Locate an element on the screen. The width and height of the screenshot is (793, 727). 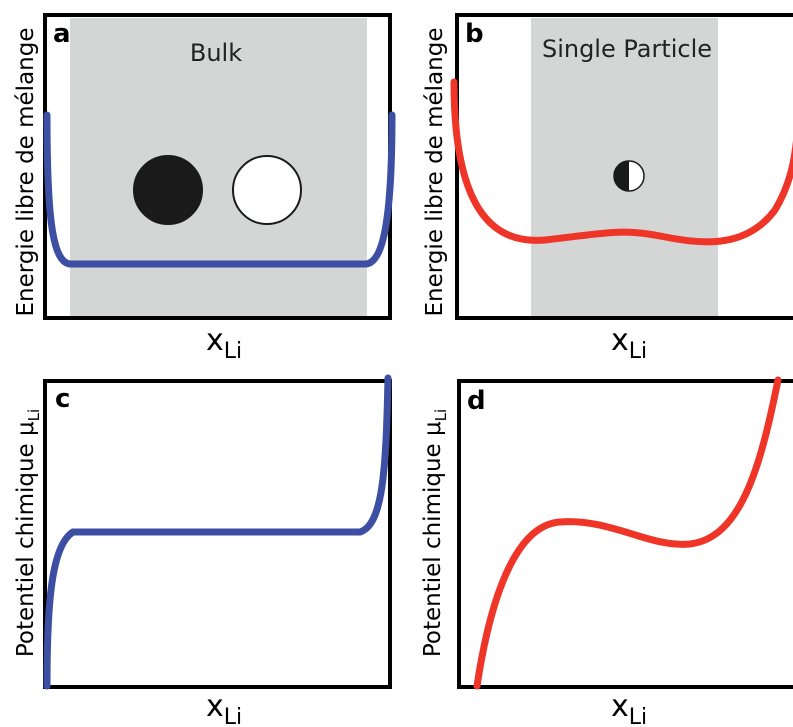
empty-circle-icon is located at coordinates (267, 190).